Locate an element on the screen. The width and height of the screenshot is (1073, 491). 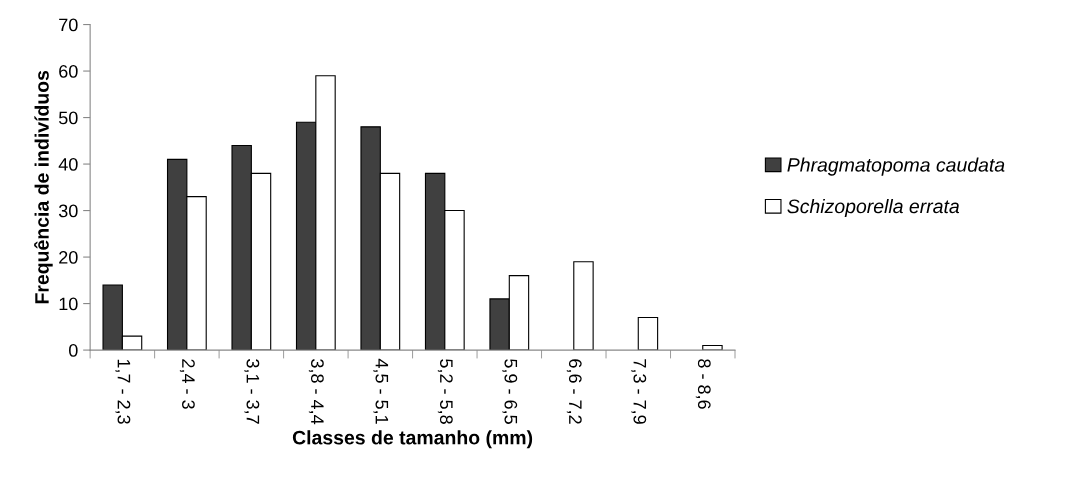
x-tick-label: 2,4 - 3 is located at coordinates (187, 384).